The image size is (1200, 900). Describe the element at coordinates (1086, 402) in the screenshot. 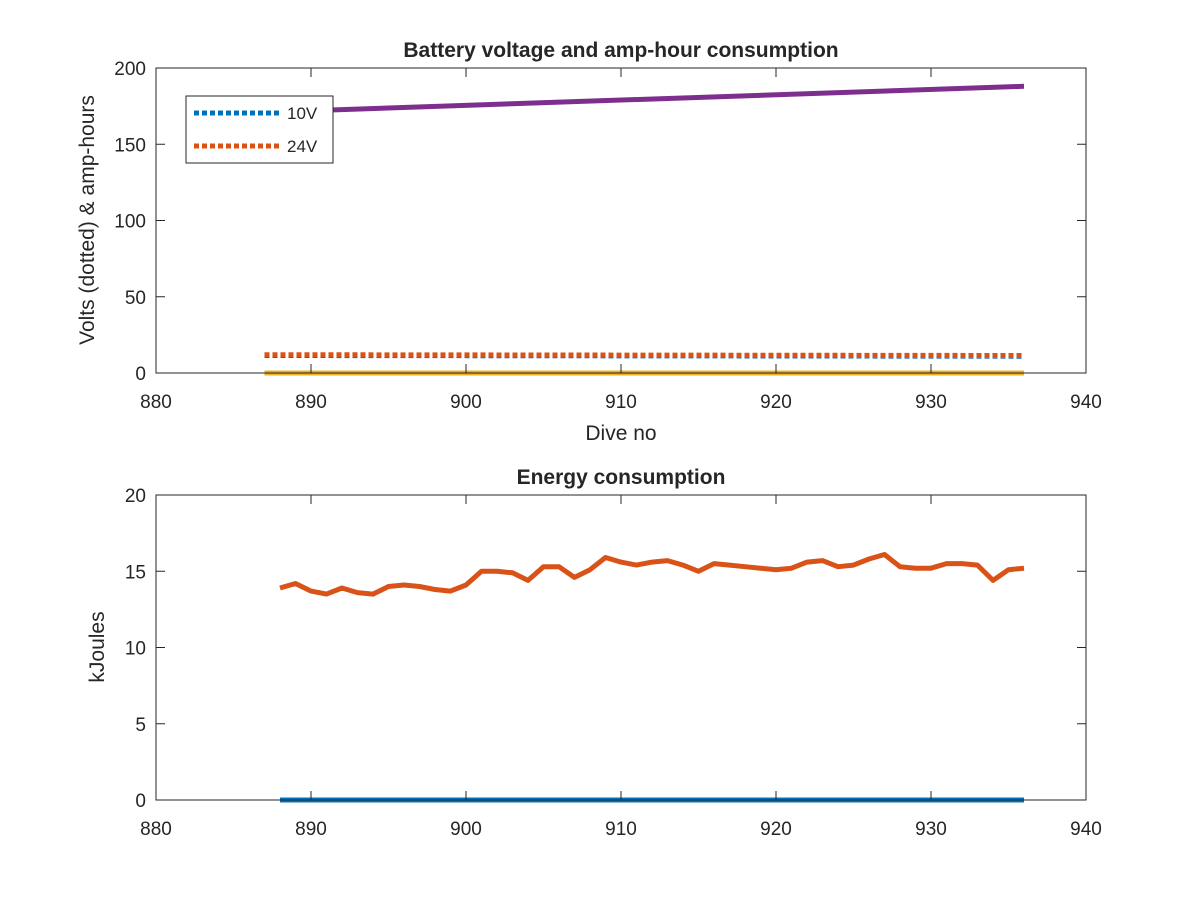

I see `battery-x-tick-label: 940` at that location.